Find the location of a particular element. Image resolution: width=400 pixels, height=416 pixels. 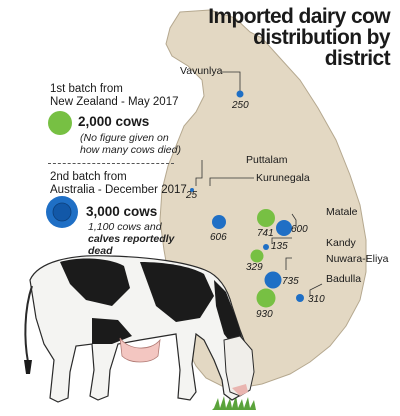

value-nuwara-eliya-green: 930 is located at coordinates (264, 314).